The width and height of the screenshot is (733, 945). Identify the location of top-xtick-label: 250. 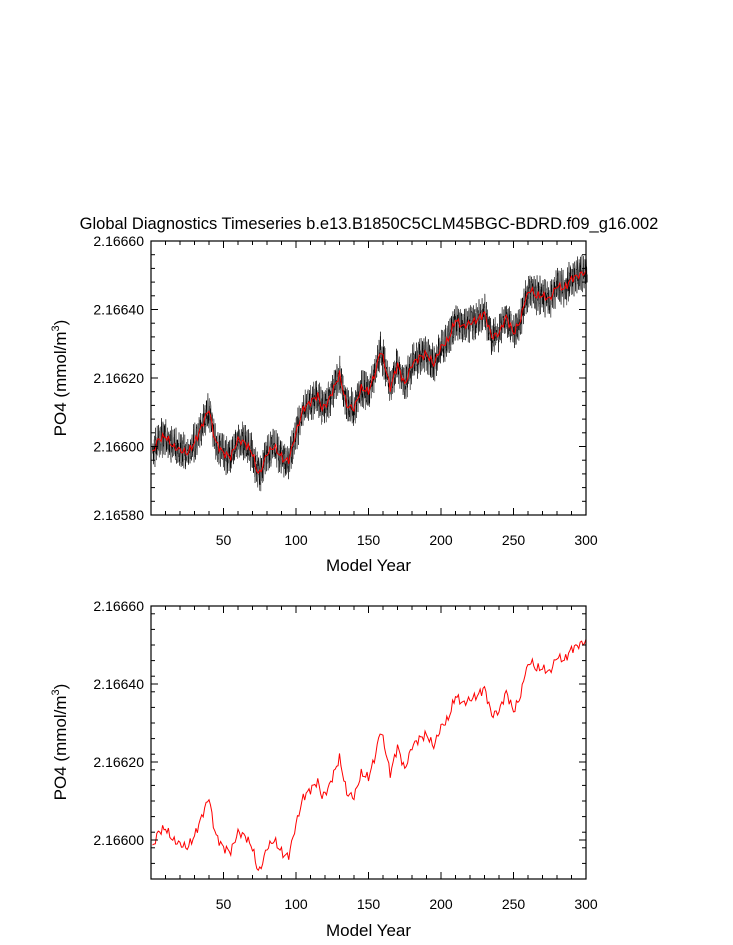
(514, 540).